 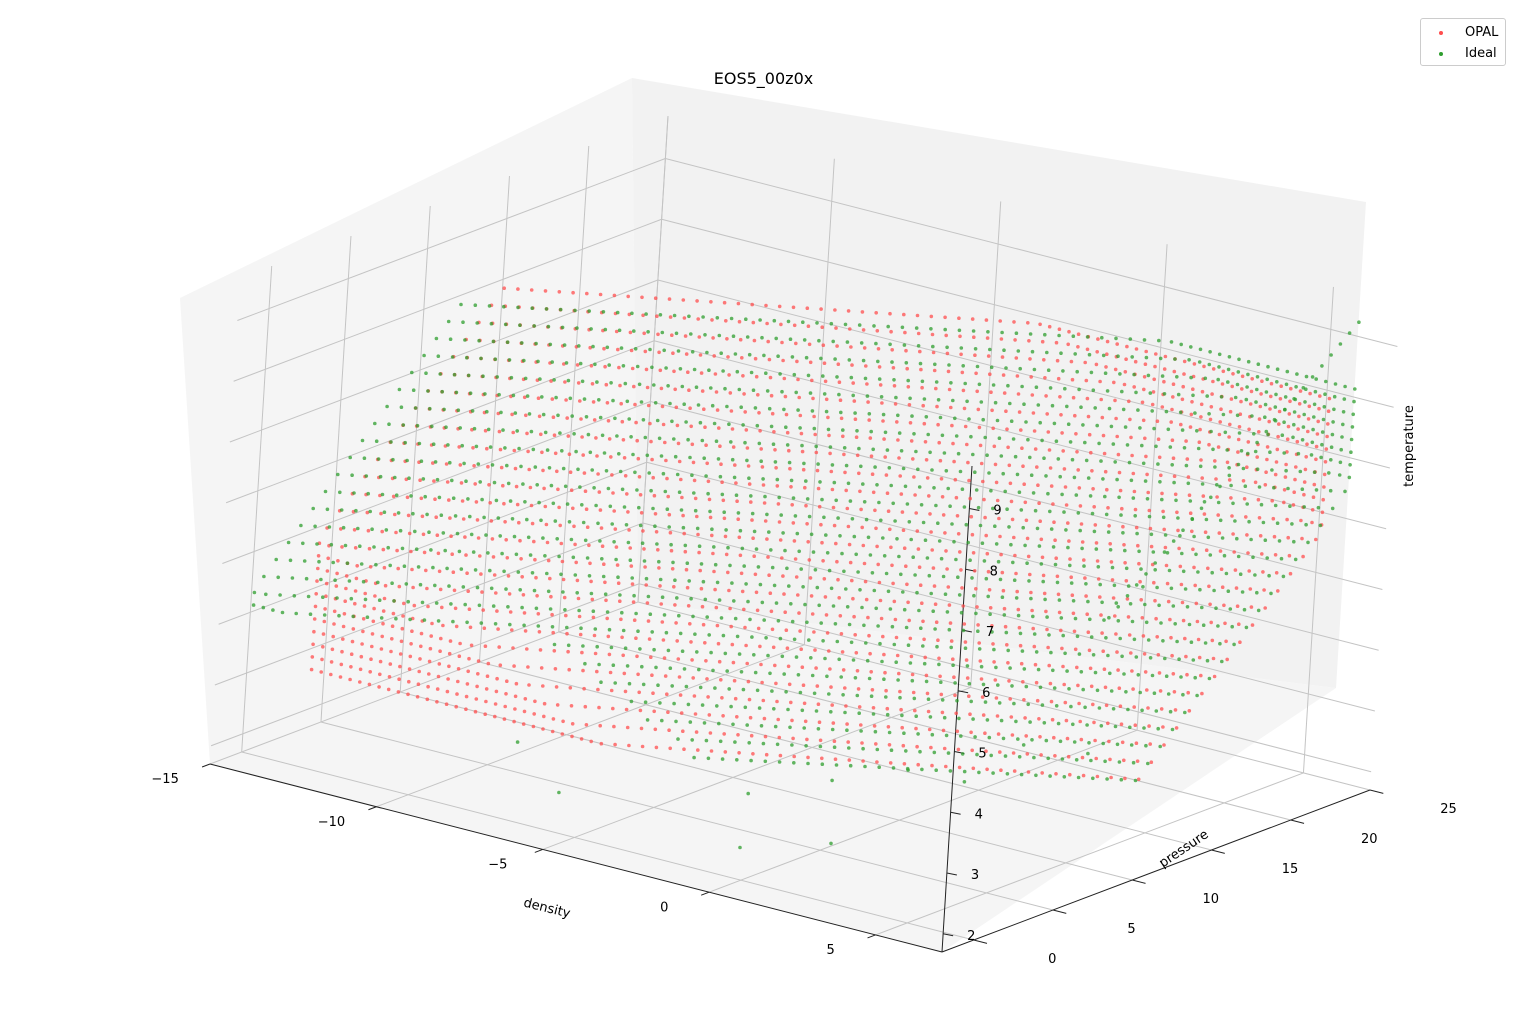 What do you see at coordinates (955, 813) in the screenshot?
I see `z-tick` at bounding box center [955, 813].